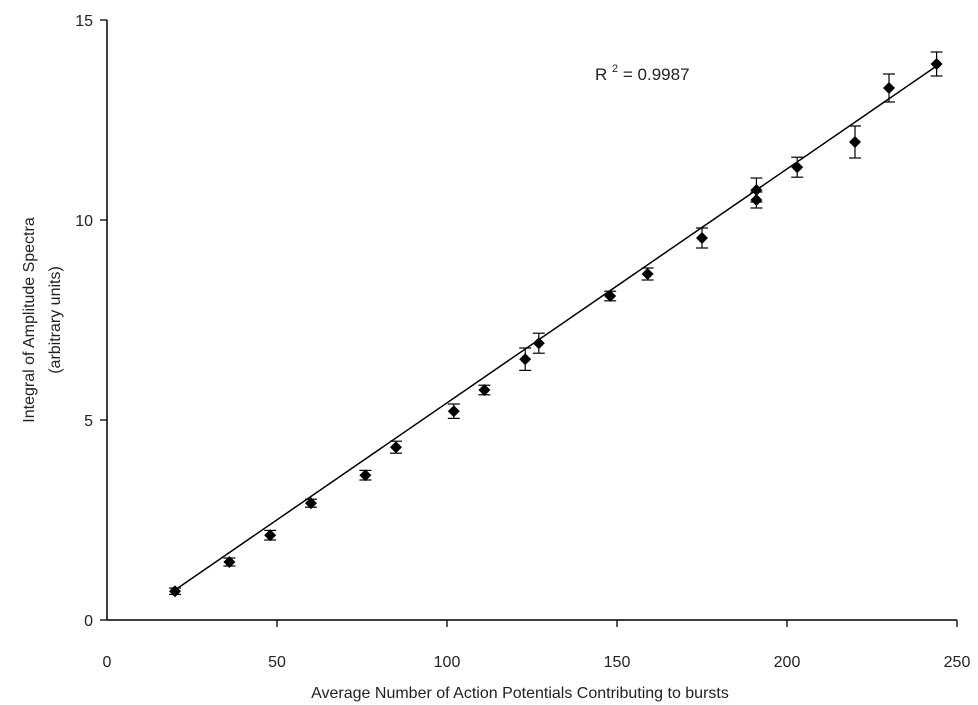 This screenshot has width=978, height=705. I want to click on y-tick-label: 0, so click(88, 621).